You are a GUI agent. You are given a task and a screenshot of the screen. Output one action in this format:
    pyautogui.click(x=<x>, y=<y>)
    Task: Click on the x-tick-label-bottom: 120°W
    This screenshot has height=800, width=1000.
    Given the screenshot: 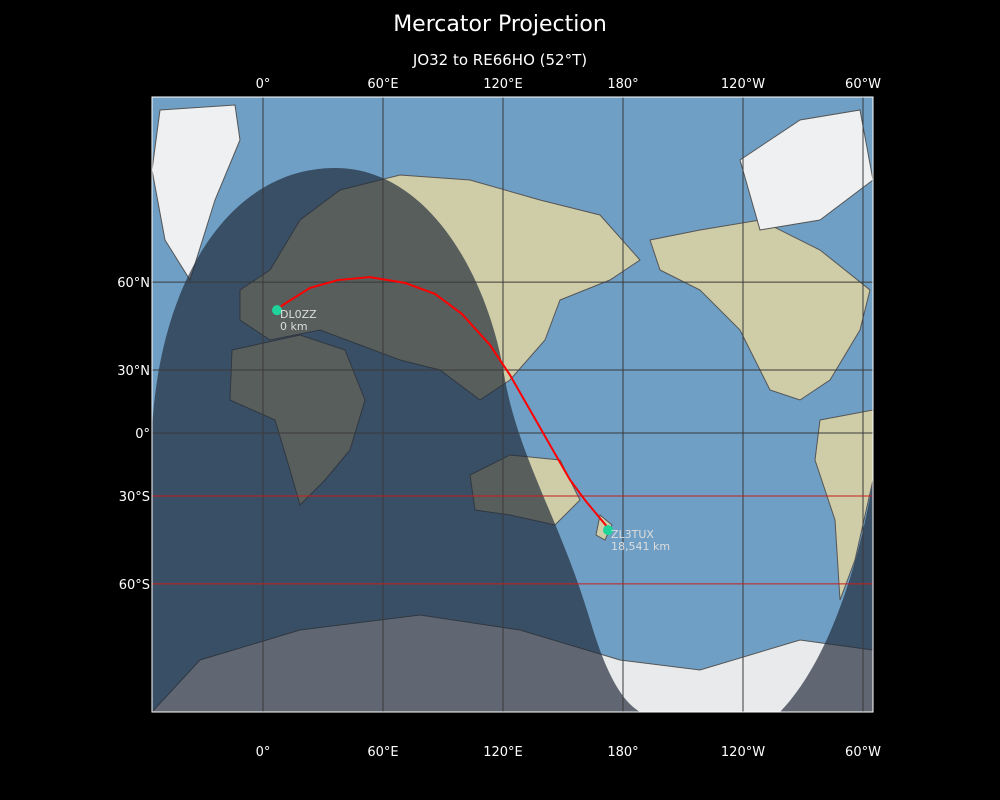 What is the action you would take?
    pyautogui.click(x=743, y=752)
    